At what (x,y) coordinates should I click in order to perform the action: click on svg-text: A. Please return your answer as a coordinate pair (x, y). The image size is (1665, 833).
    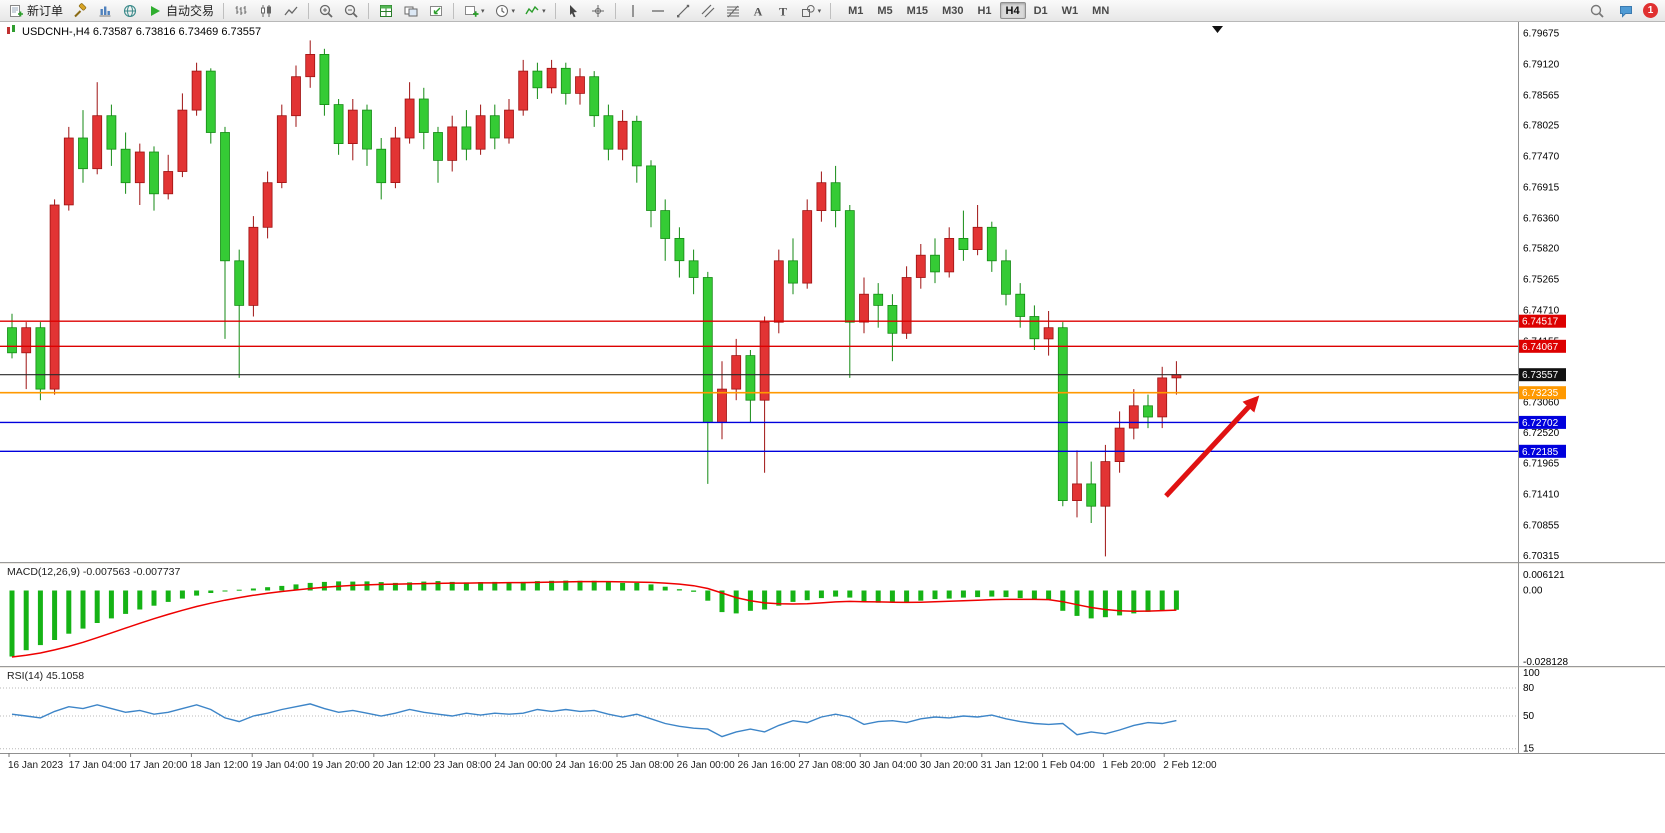
    Looking at the image, I should click on (757, 11).